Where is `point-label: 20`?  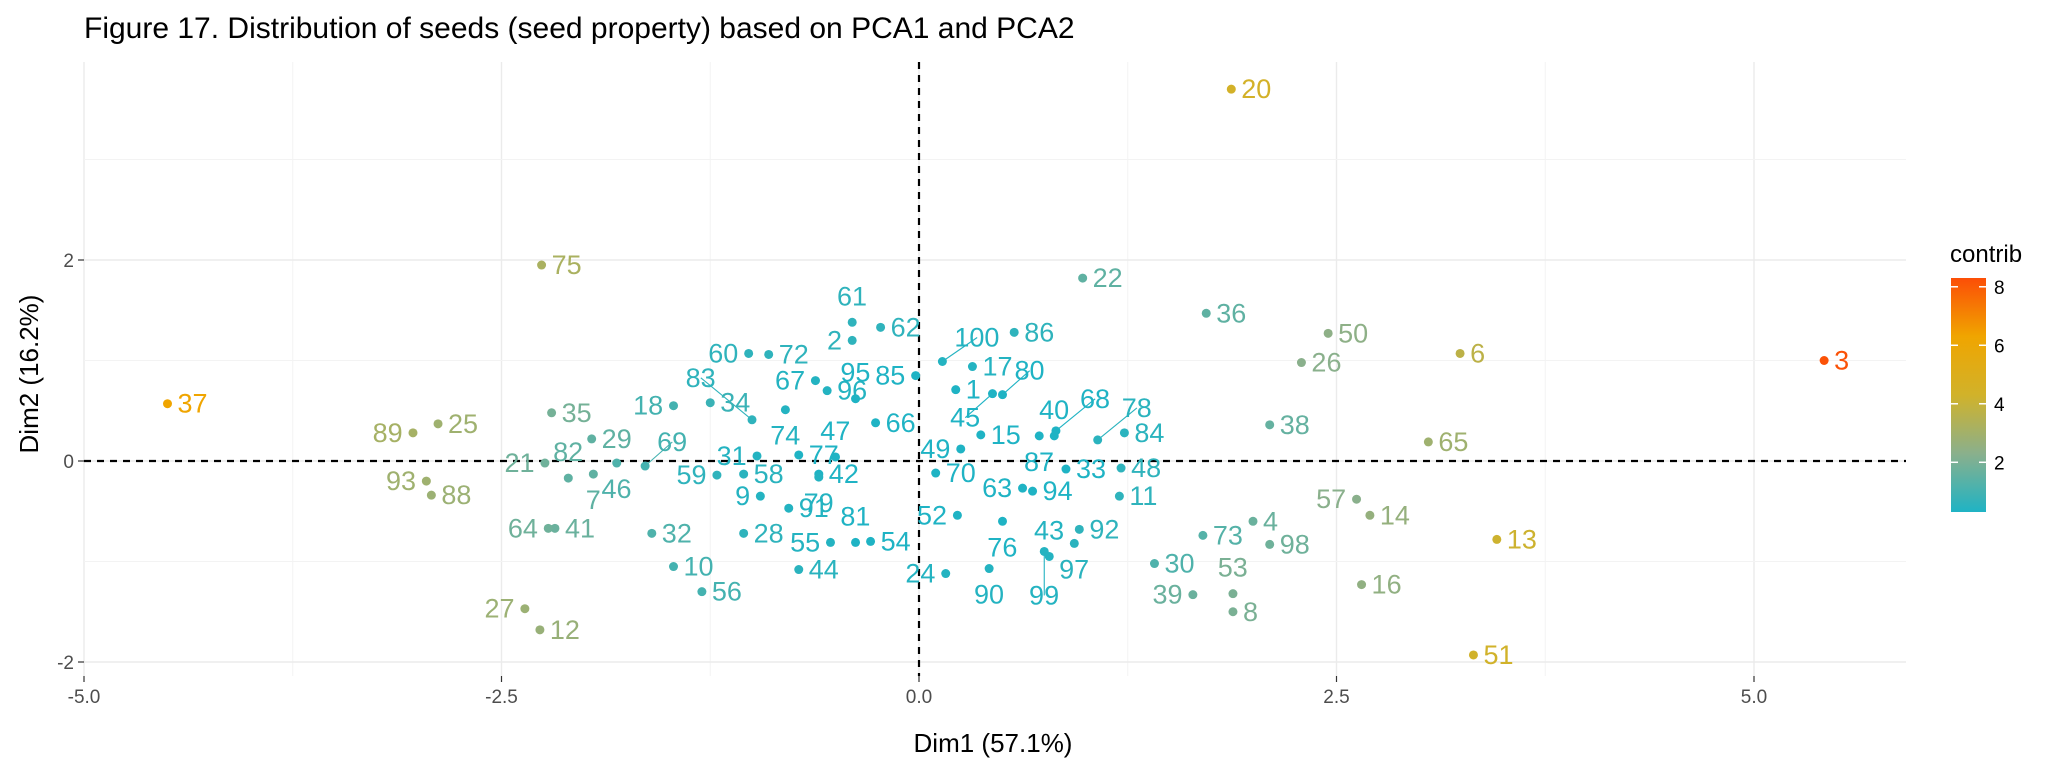 point-label: 20 is located at coordinates (1256, 89).